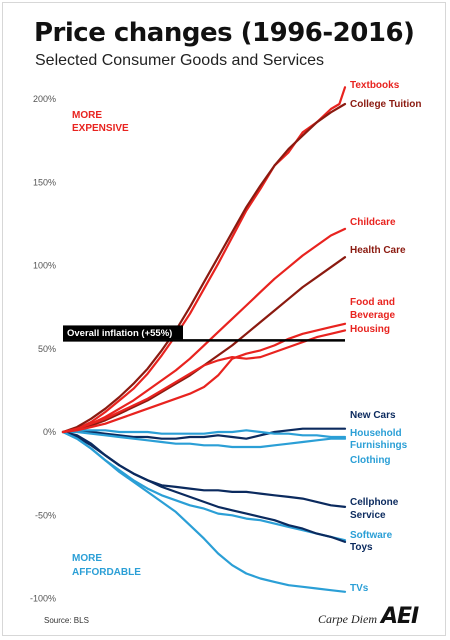  I want to click on y-tick-label: -100%, so click(43, 599).